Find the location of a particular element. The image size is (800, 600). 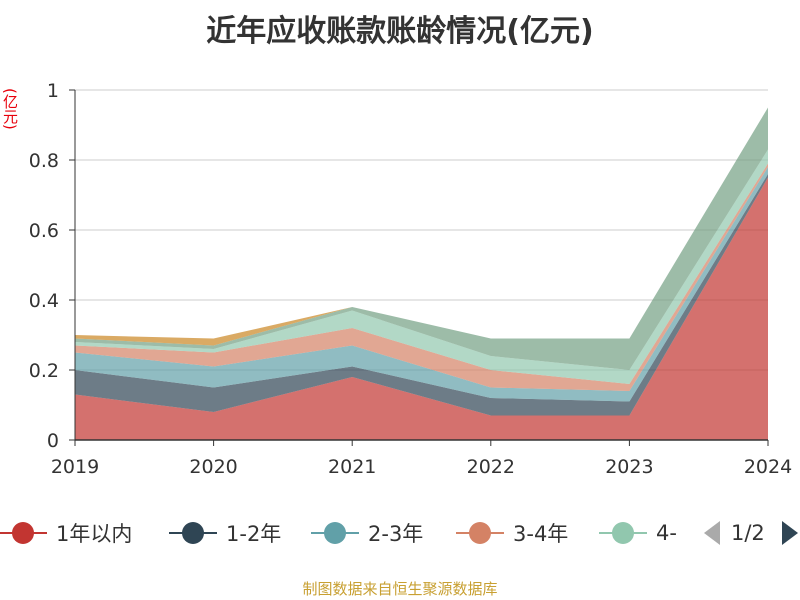

data-source-note: 制图数据来自恒生聚源数据库 is located at coordinates (400, 589).